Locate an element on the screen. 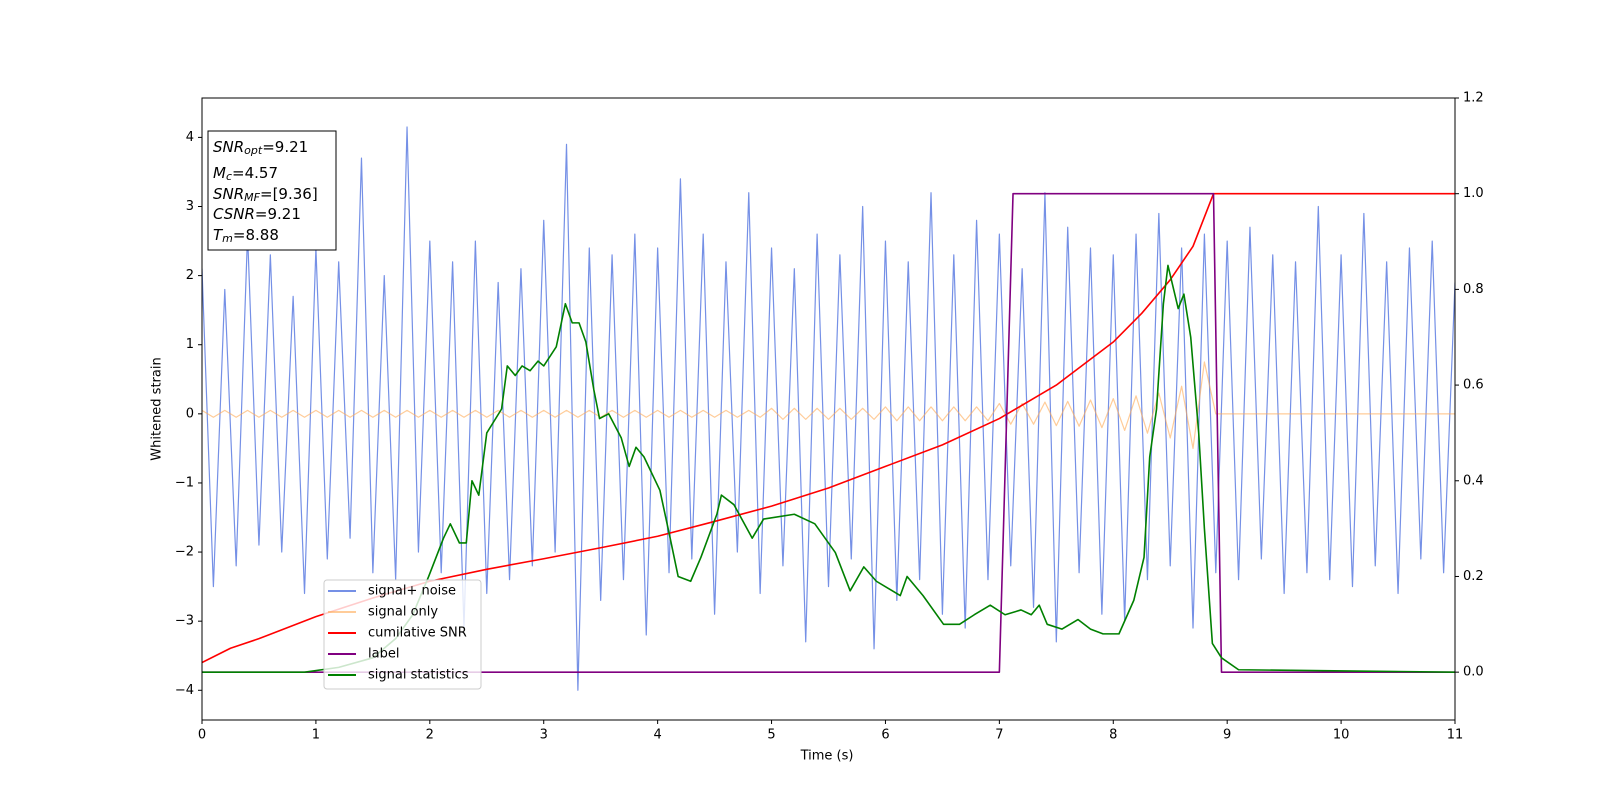 The width and height of the screenshot is (1600, 800). legend-label: cumilative SNR is located at coordinates (417, 633).